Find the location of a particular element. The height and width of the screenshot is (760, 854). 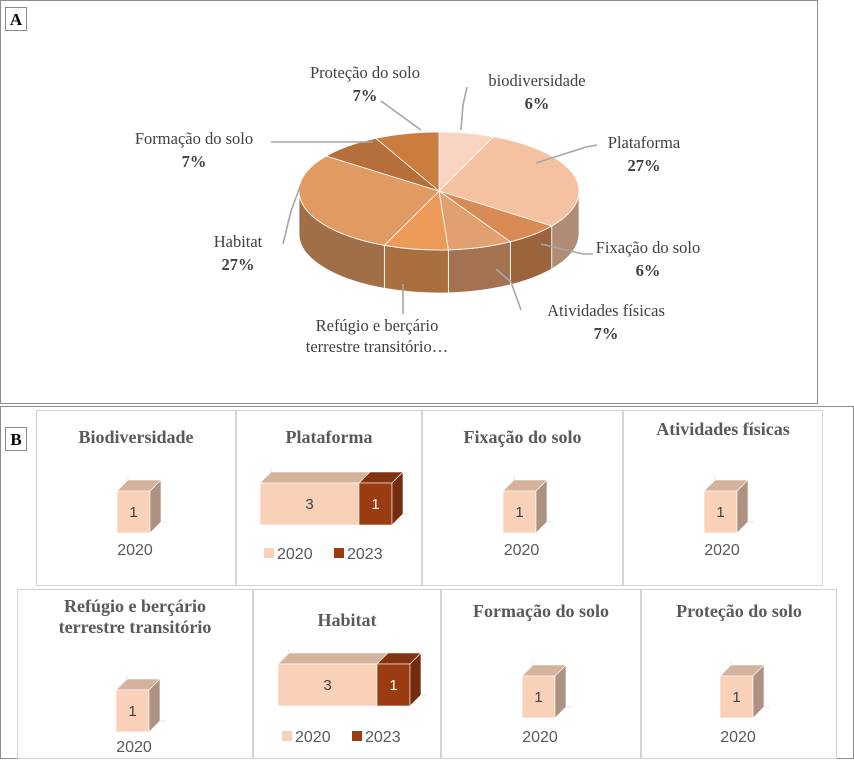

pie-label-6: Formação do solo is located at coordinates (194, 138).